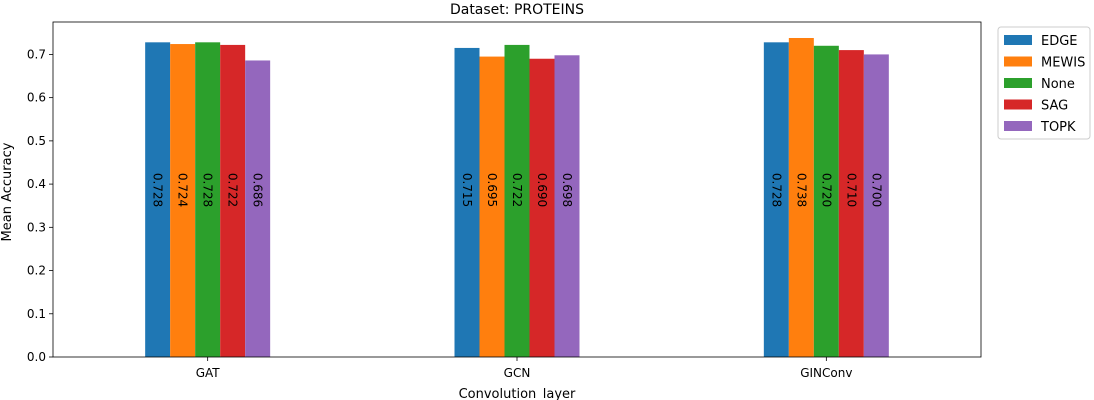 Image resolution: width=1094 pixels, height=400 pixels. Describe the element at coordinates (1058, 127) in the screenshot. I see `legend-label-topk: TOPK` at that location.